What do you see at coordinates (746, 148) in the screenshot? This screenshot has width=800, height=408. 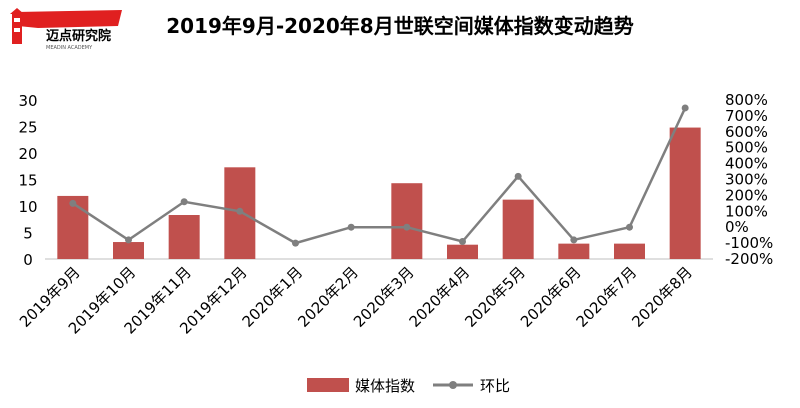 I see `right-tick-label: 500%` at bounding box center [746, 148].